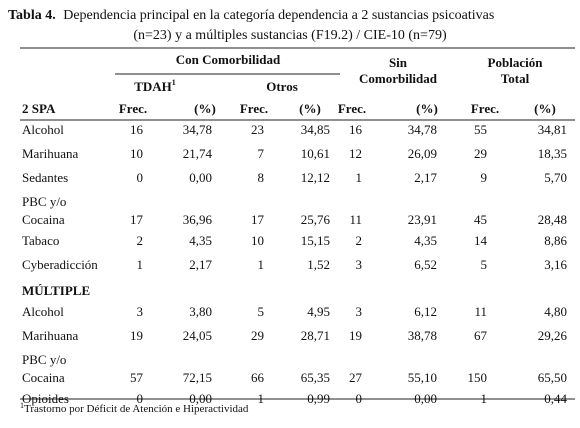 This screenshot has height=428, width=580. Describe the element at coordinates (516, 62) in the screenshot. I see `group-header: Población` at that location.